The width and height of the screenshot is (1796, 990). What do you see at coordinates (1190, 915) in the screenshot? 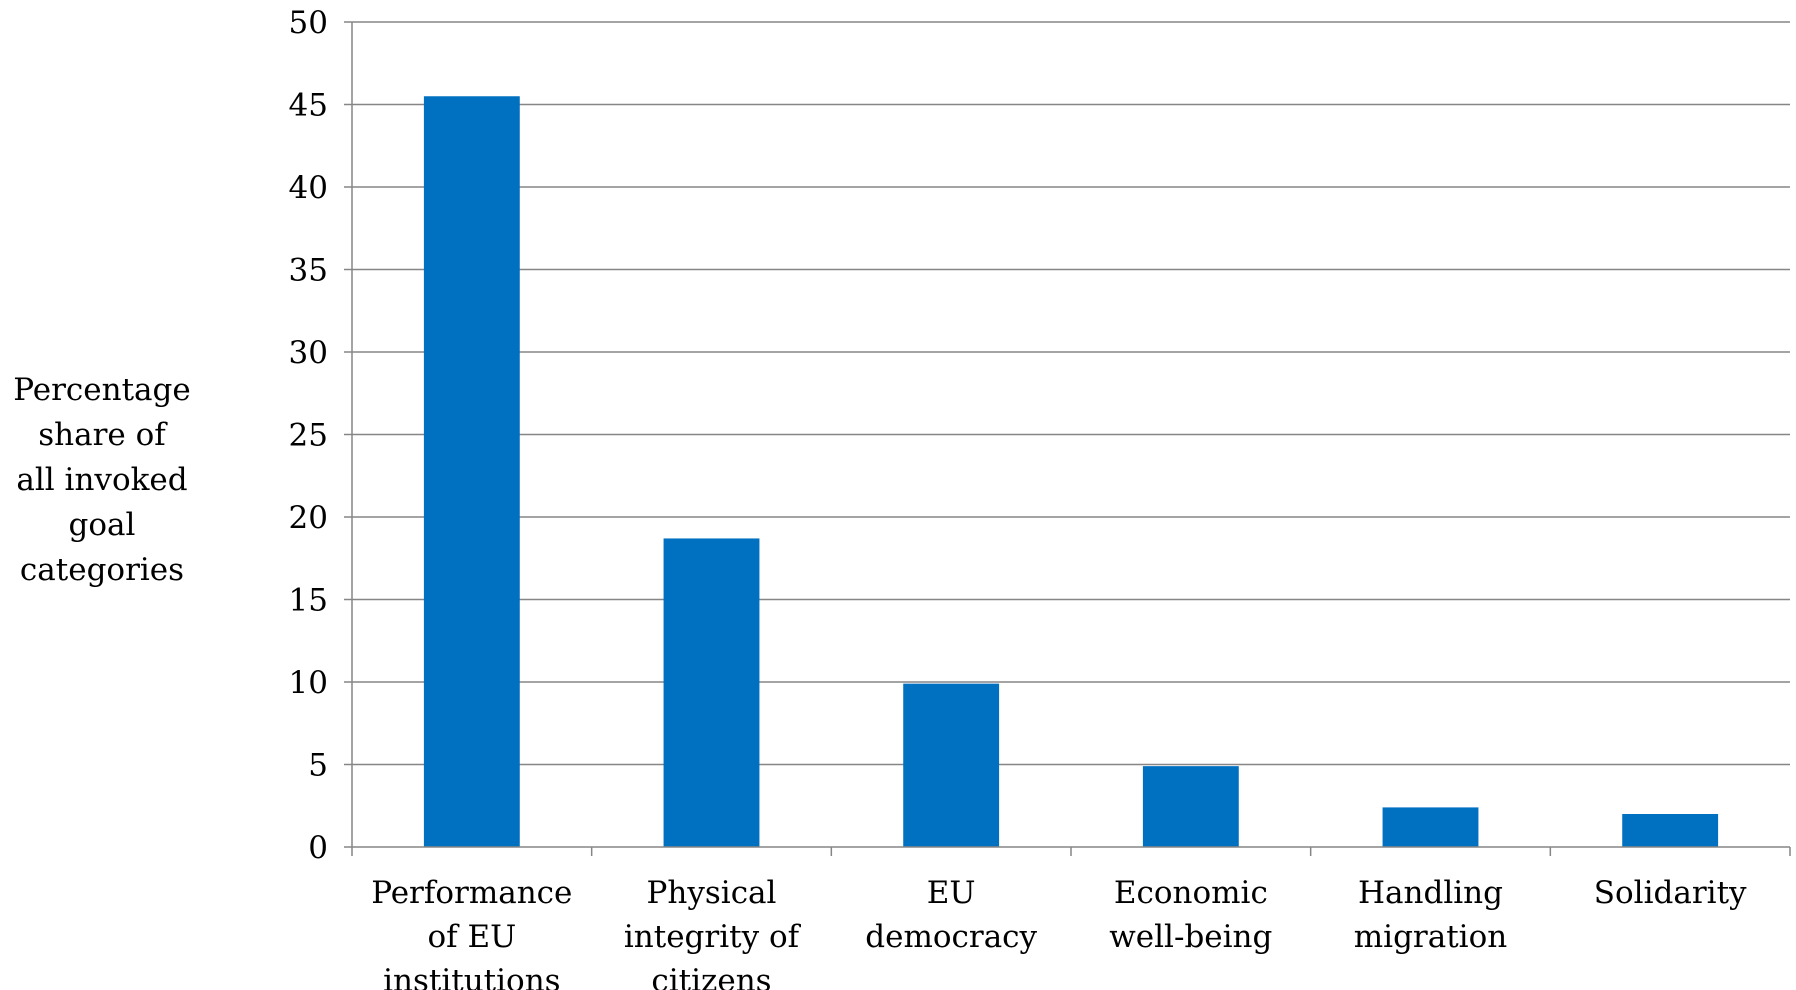
I see `x-category-label: Economic well-being` at bounding box center [1190, 915].